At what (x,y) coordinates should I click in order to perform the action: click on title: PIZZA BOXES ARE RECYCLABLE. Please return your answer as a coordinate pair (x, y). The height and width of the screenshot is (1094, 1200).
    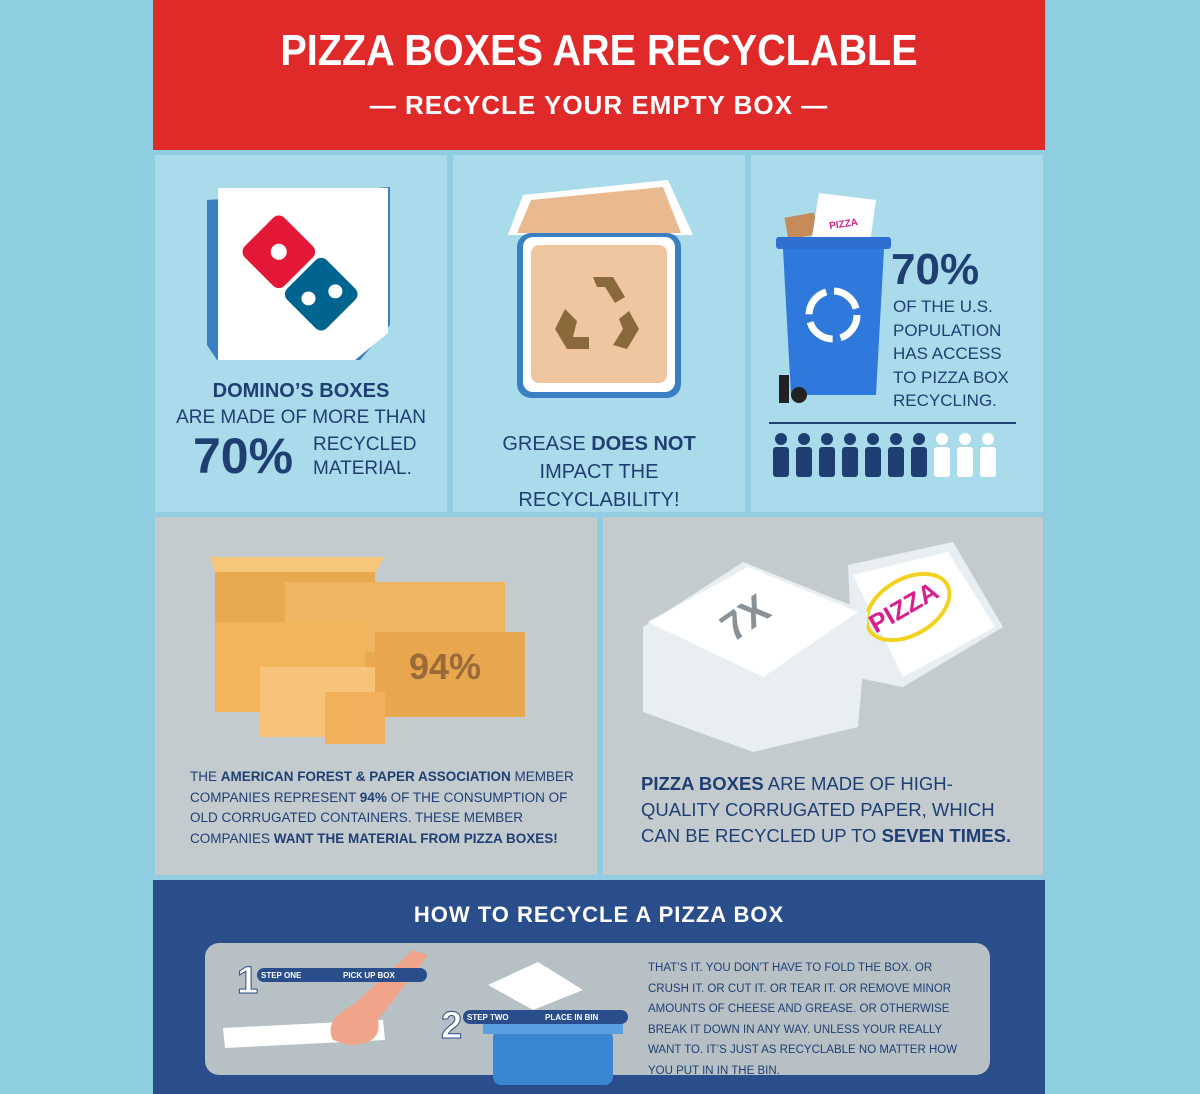
    Looking at the image, I should click on (599, 50).